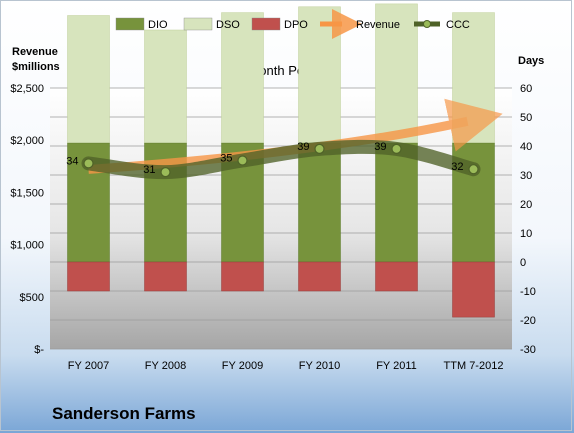  I want to click on legend-marker-ccc, so click(427, 24).